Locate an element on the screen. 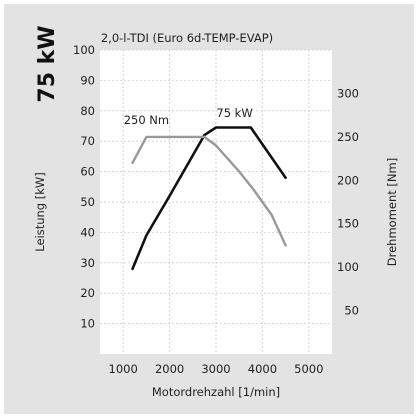  y-right-tick-label: 100 is located at coordinates (348, 267).